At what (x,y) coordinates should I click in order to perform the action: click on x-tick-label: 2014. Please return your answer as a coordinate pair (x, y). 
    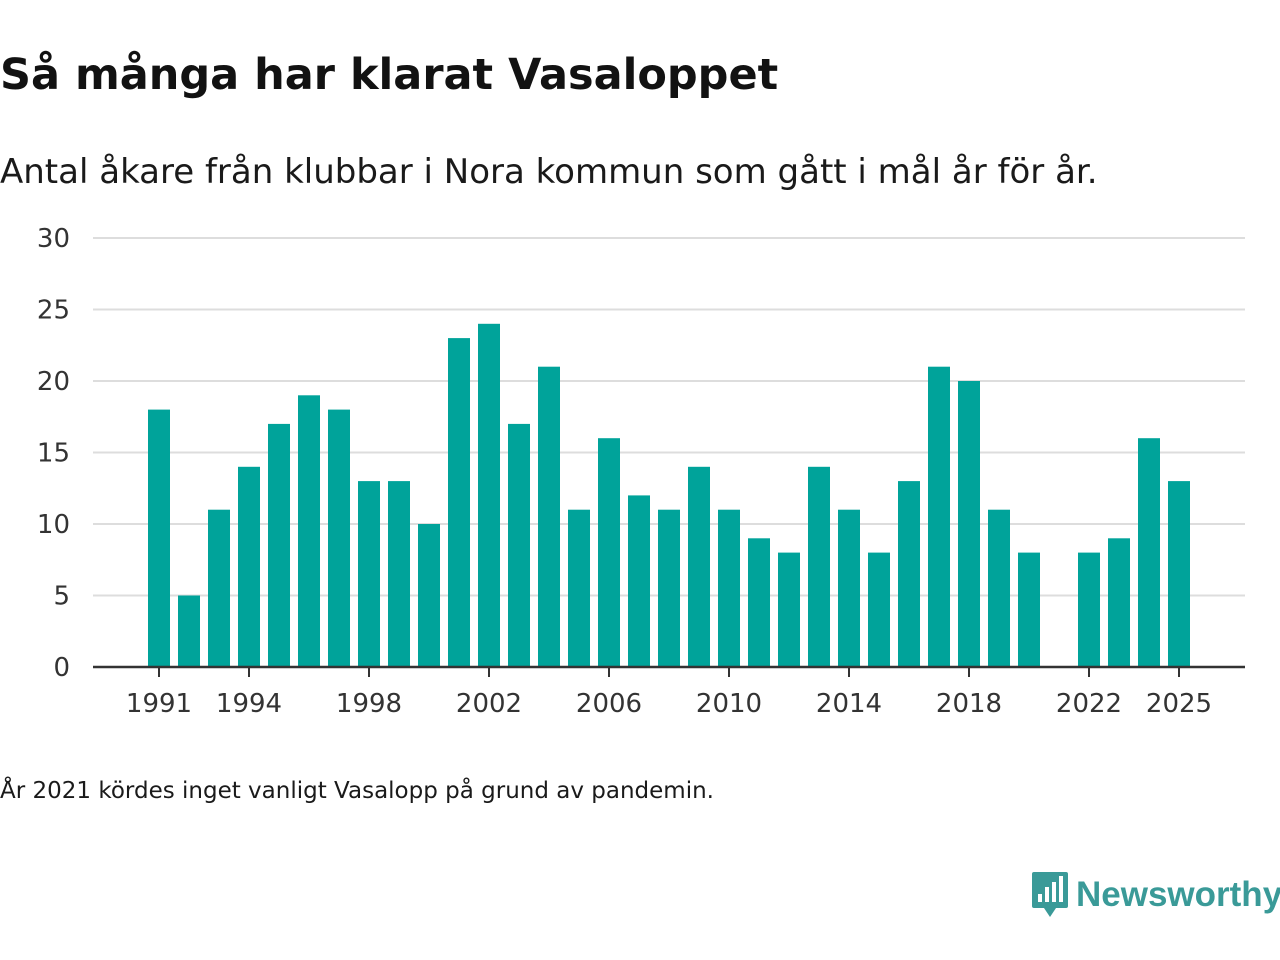
    Looking at the image, I should click on (849, 704).